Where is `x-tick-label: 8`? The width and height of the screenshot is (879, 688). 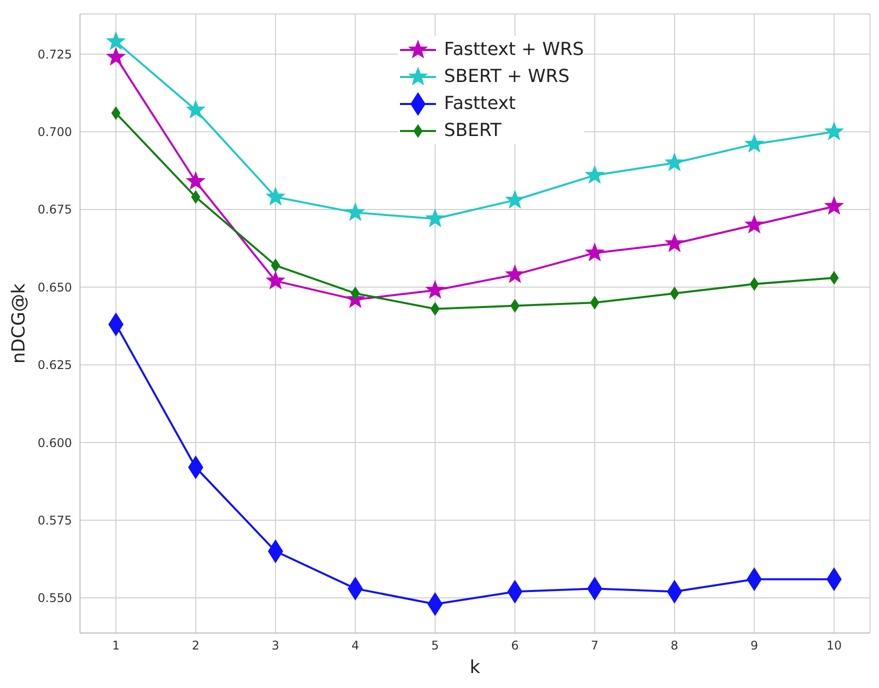
x-tick-label: 8 is located at coordinates (674, 645).